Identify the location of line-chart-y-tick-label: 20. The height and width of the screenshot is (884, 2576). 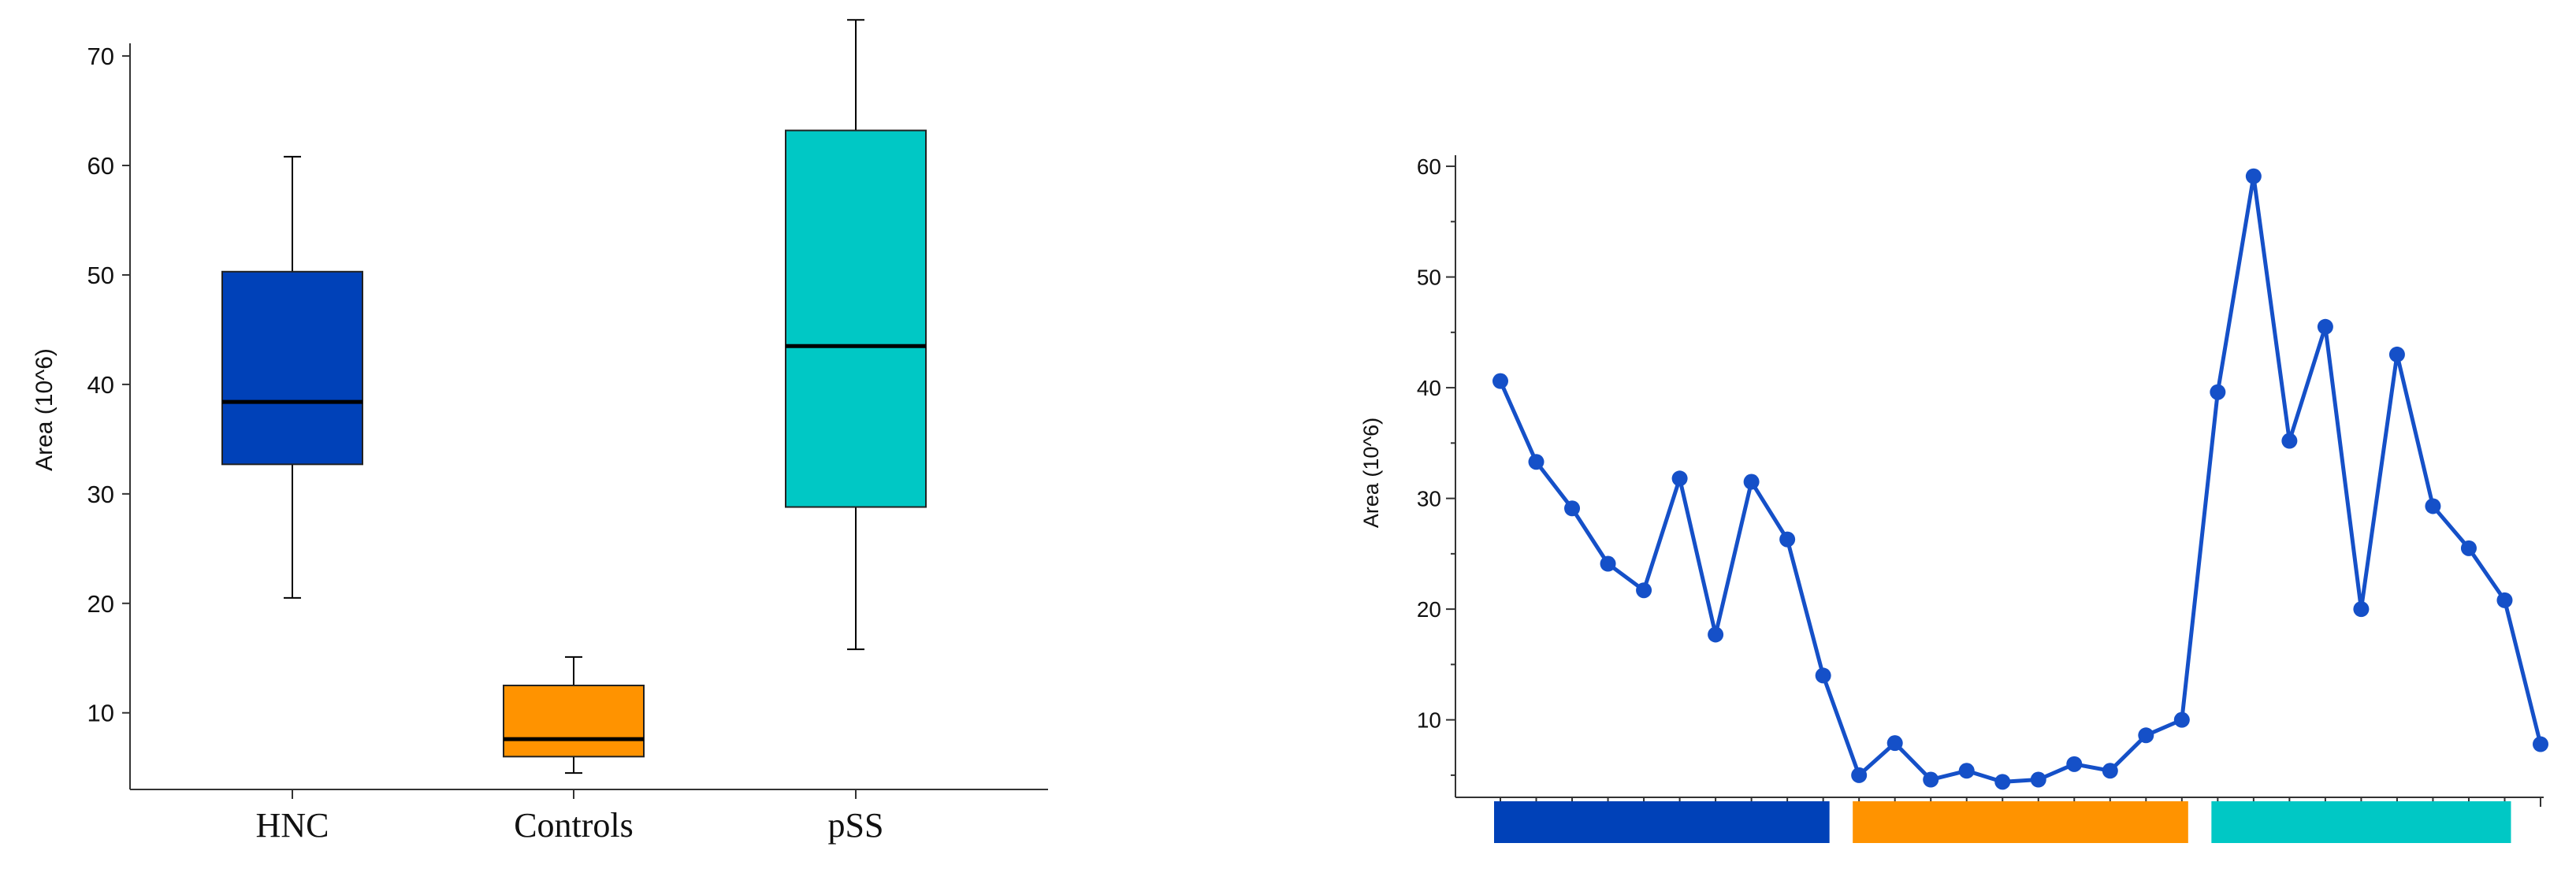
(1429, 609).